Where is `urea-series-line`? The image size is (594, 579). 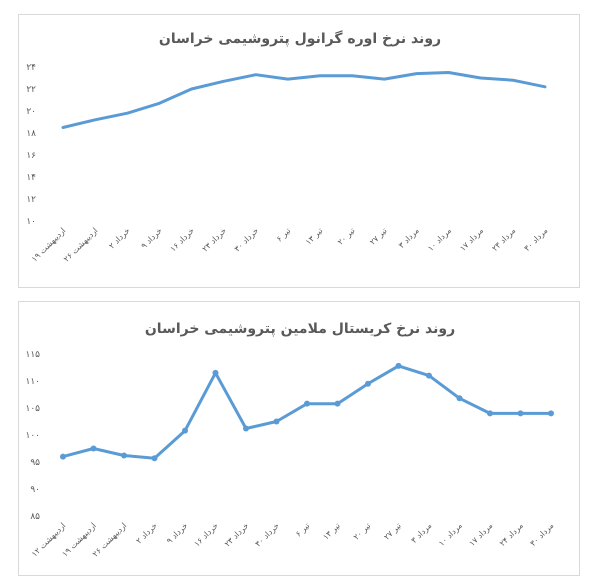 urea-series-line is located at coordinates (304, 100).